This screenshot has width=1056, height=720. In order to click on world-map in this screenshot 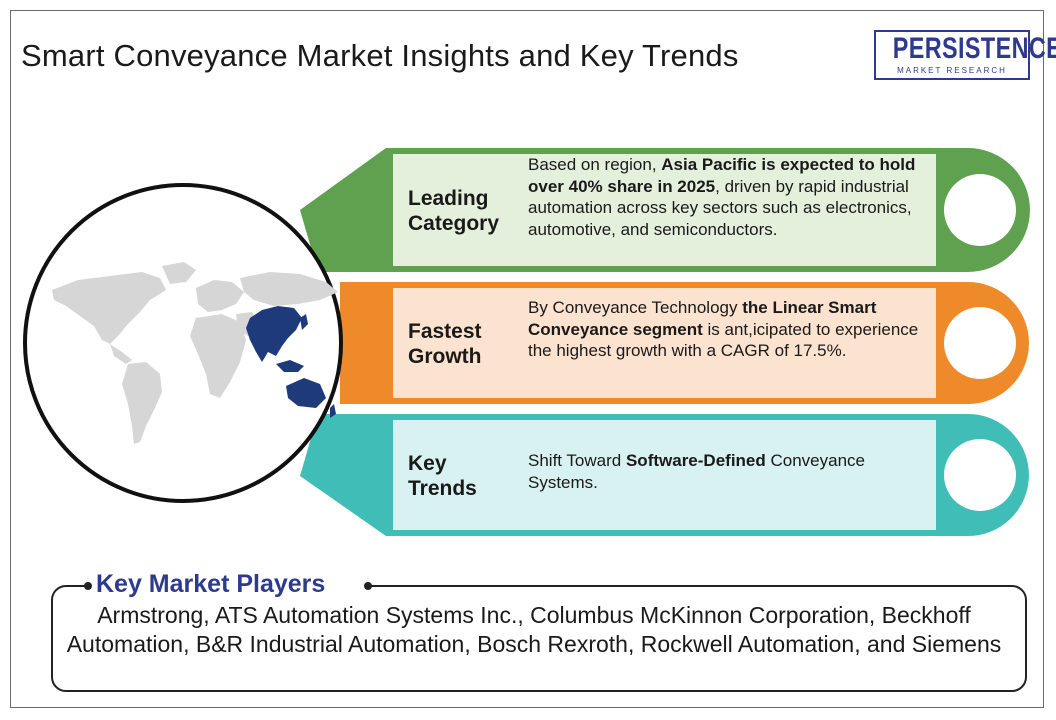, I will do `click(195, 353)`.